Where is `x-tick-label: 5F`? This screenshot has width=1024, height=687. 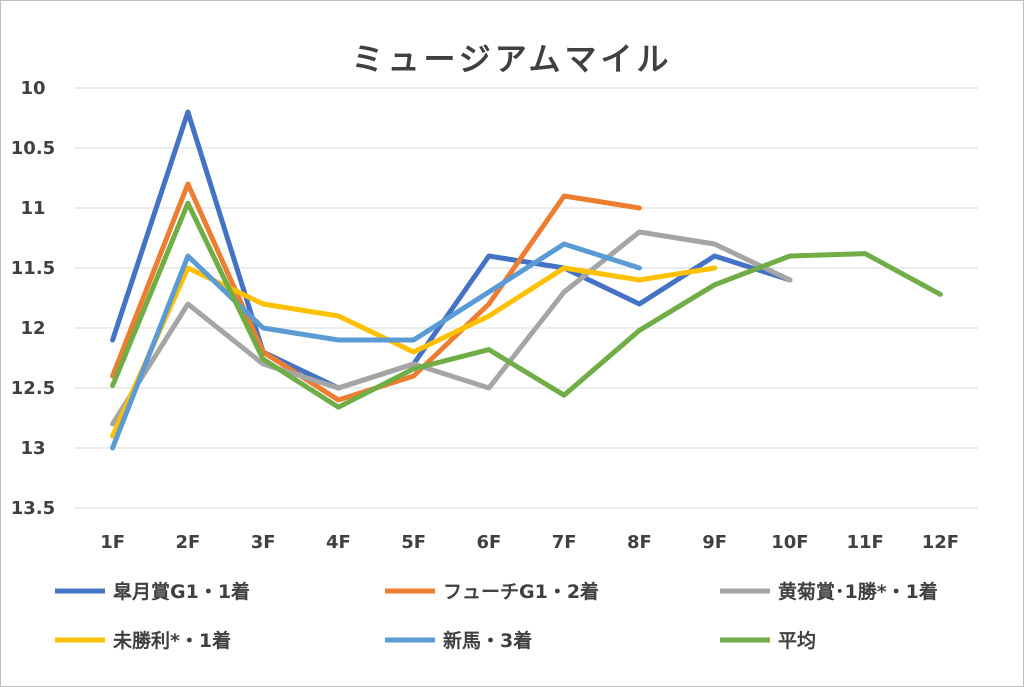 x-tick-label: 5F is located at coordinates (413, 542).